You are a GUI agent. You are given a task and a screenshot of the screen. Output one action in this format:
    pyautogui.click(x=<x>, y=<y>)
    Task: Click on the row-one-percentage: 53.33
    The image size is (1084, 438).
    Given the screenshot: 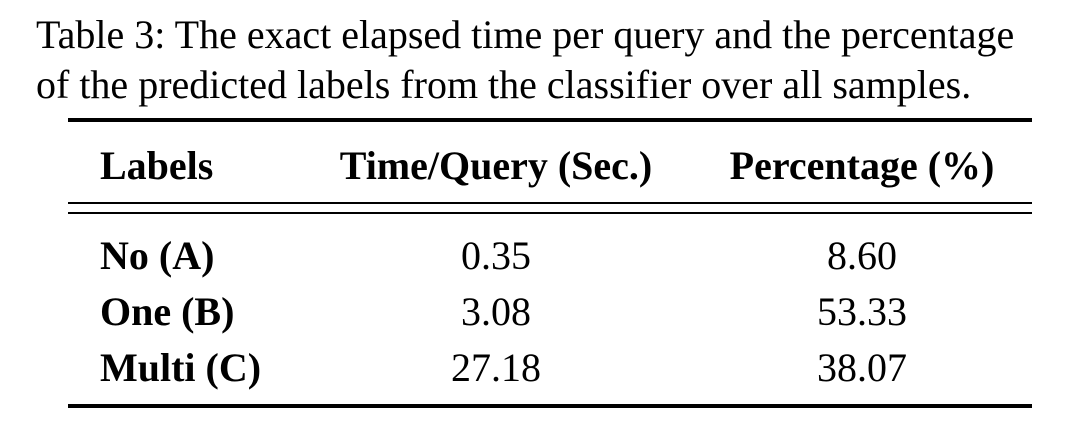 What is the action you would take?
    pyautogui.click(x=862, y=311)
    